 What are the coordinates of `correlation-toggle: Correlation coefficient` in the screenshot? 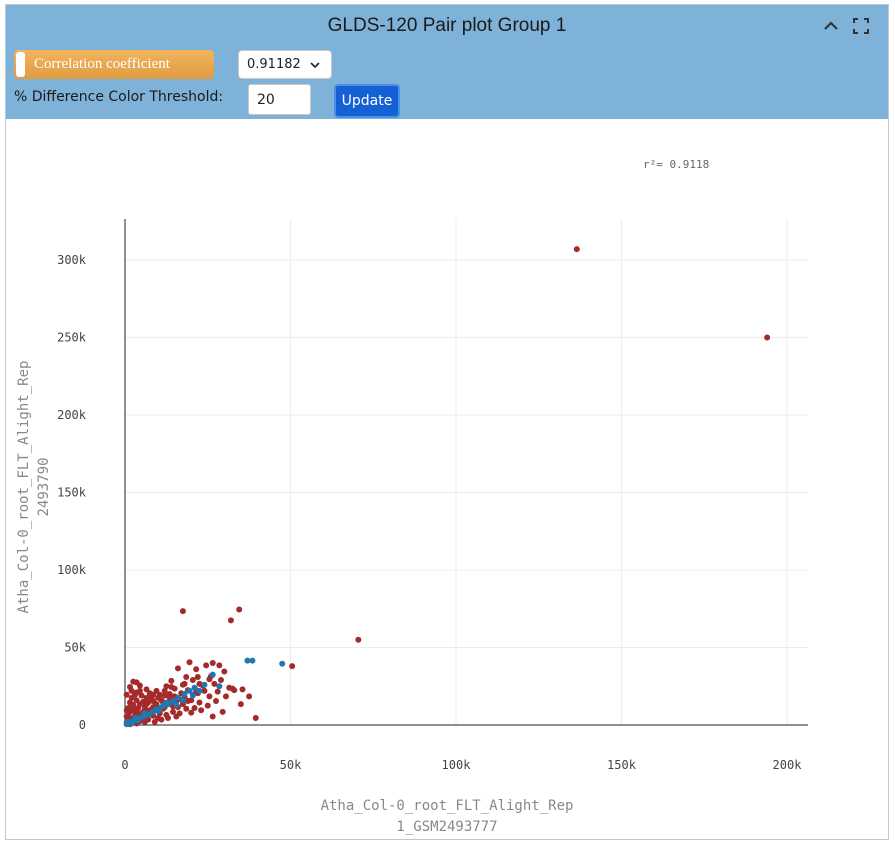 It's located at (114, 64).